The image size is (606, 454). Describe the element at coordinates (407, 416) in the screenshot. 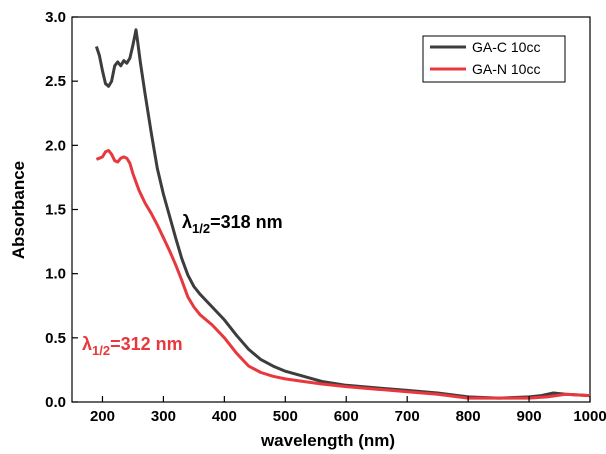

I see `x-tick-label: 700` at that location.